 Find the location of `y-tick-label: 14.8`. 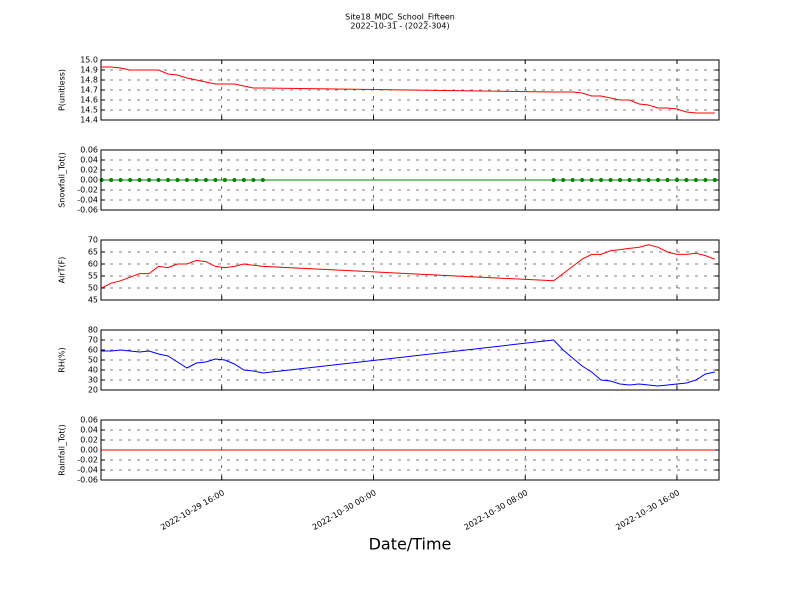

y-tick-label: 14.8 is located at coordinates (89, 80).